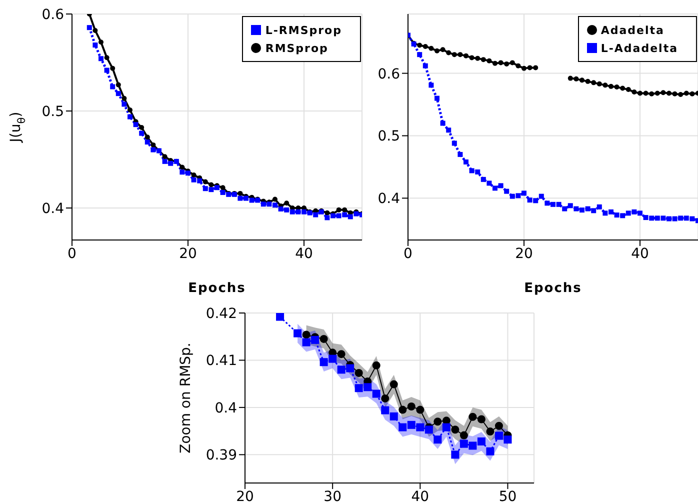  What do you see at coordinates (53, 112) in the screenshot?
I see `y-tick-label: 0.5` at bounding box center [53, 112].